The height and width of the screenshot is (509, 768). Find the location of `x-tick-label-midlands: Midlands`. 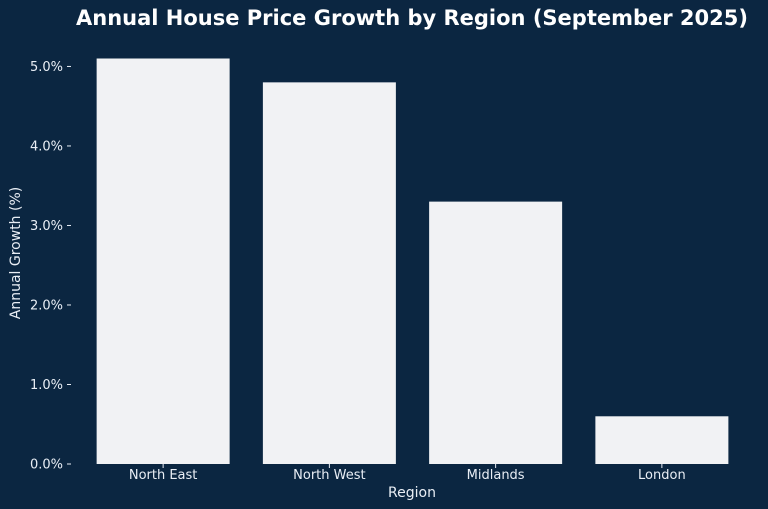

x-tick-label-midlands: Midlands is located at coordinates (496, 475).